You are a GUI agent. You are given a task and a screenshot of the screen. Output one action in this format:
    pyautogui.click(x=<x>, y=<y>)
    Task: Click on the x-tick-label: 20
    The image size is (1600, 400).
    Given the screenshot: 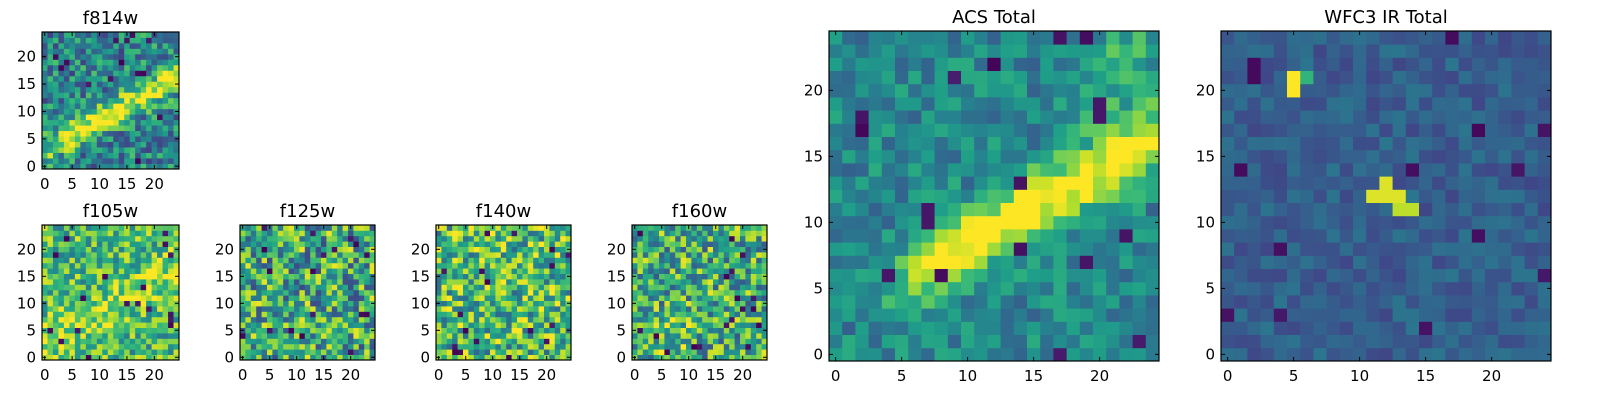 What is the action you would take?
    pyautogui.click(x=742, y=375)
    